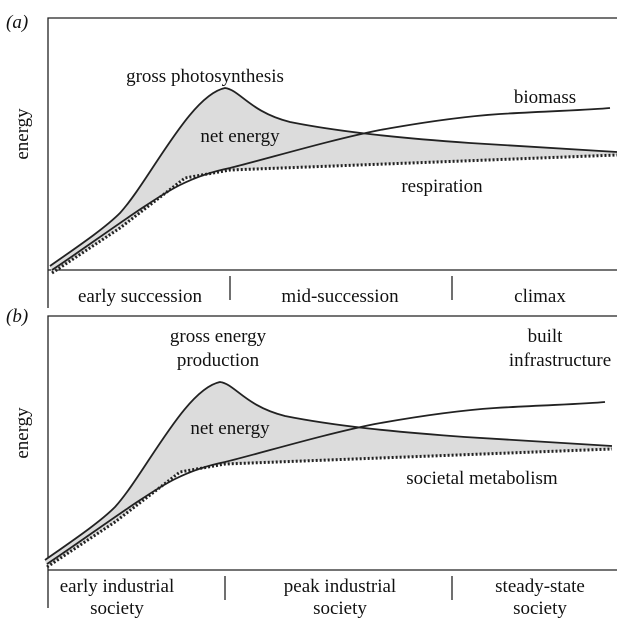 The image size is (617, 621). What do you see at coordinates (340, 296) in the screenshot?
I see `stage-label: mid-succession` at bounding box center [340, 296].